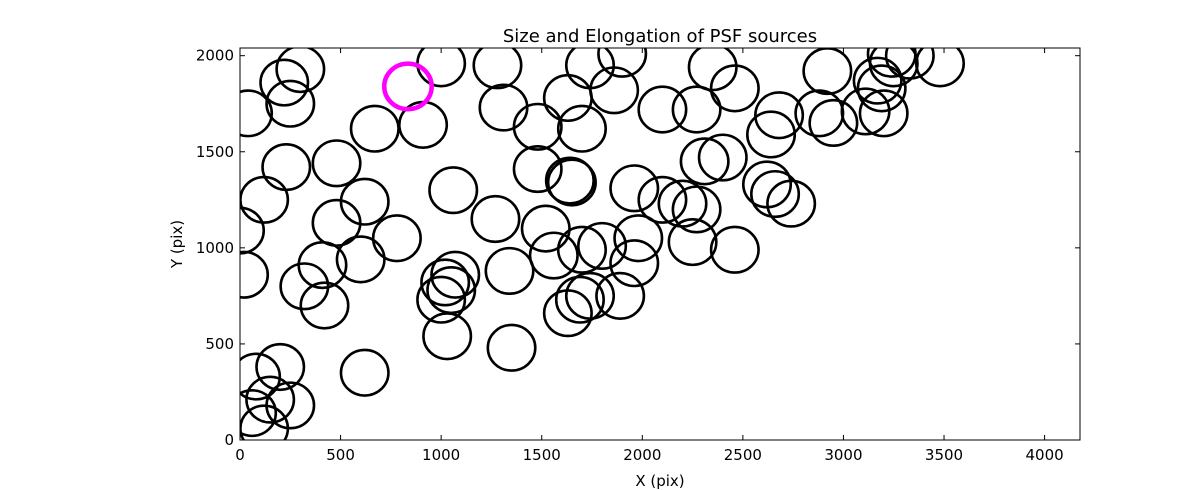  What do you see at coordinates (743, 455) in the screenshot?
I see `x-tick-label: 2500` at bounding box center [743, 455].